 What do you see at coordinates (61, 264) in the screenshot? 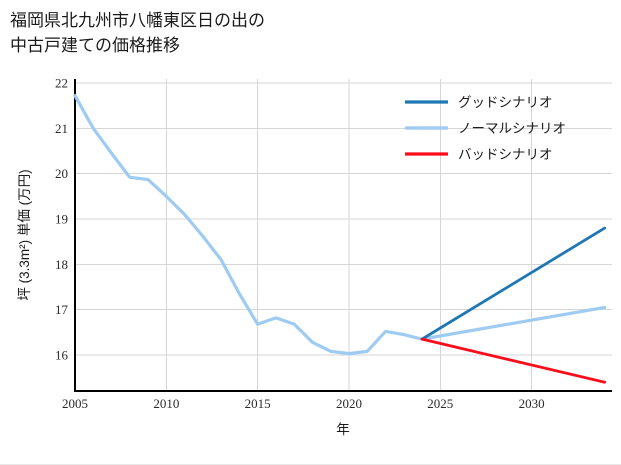
I see `y-tick-label: 18` at bounding box center [61, 264].